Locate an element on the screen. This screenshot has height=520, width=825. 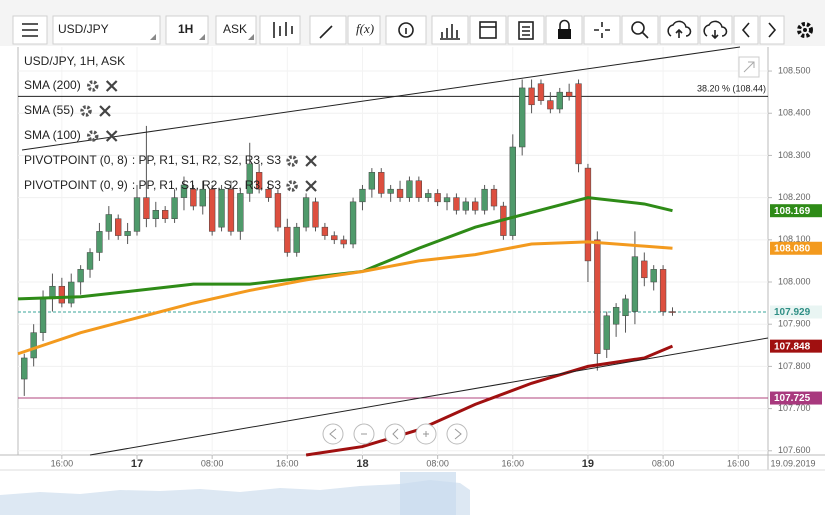
y-tick-label: 107.900 is located at coordinates (794, 324).